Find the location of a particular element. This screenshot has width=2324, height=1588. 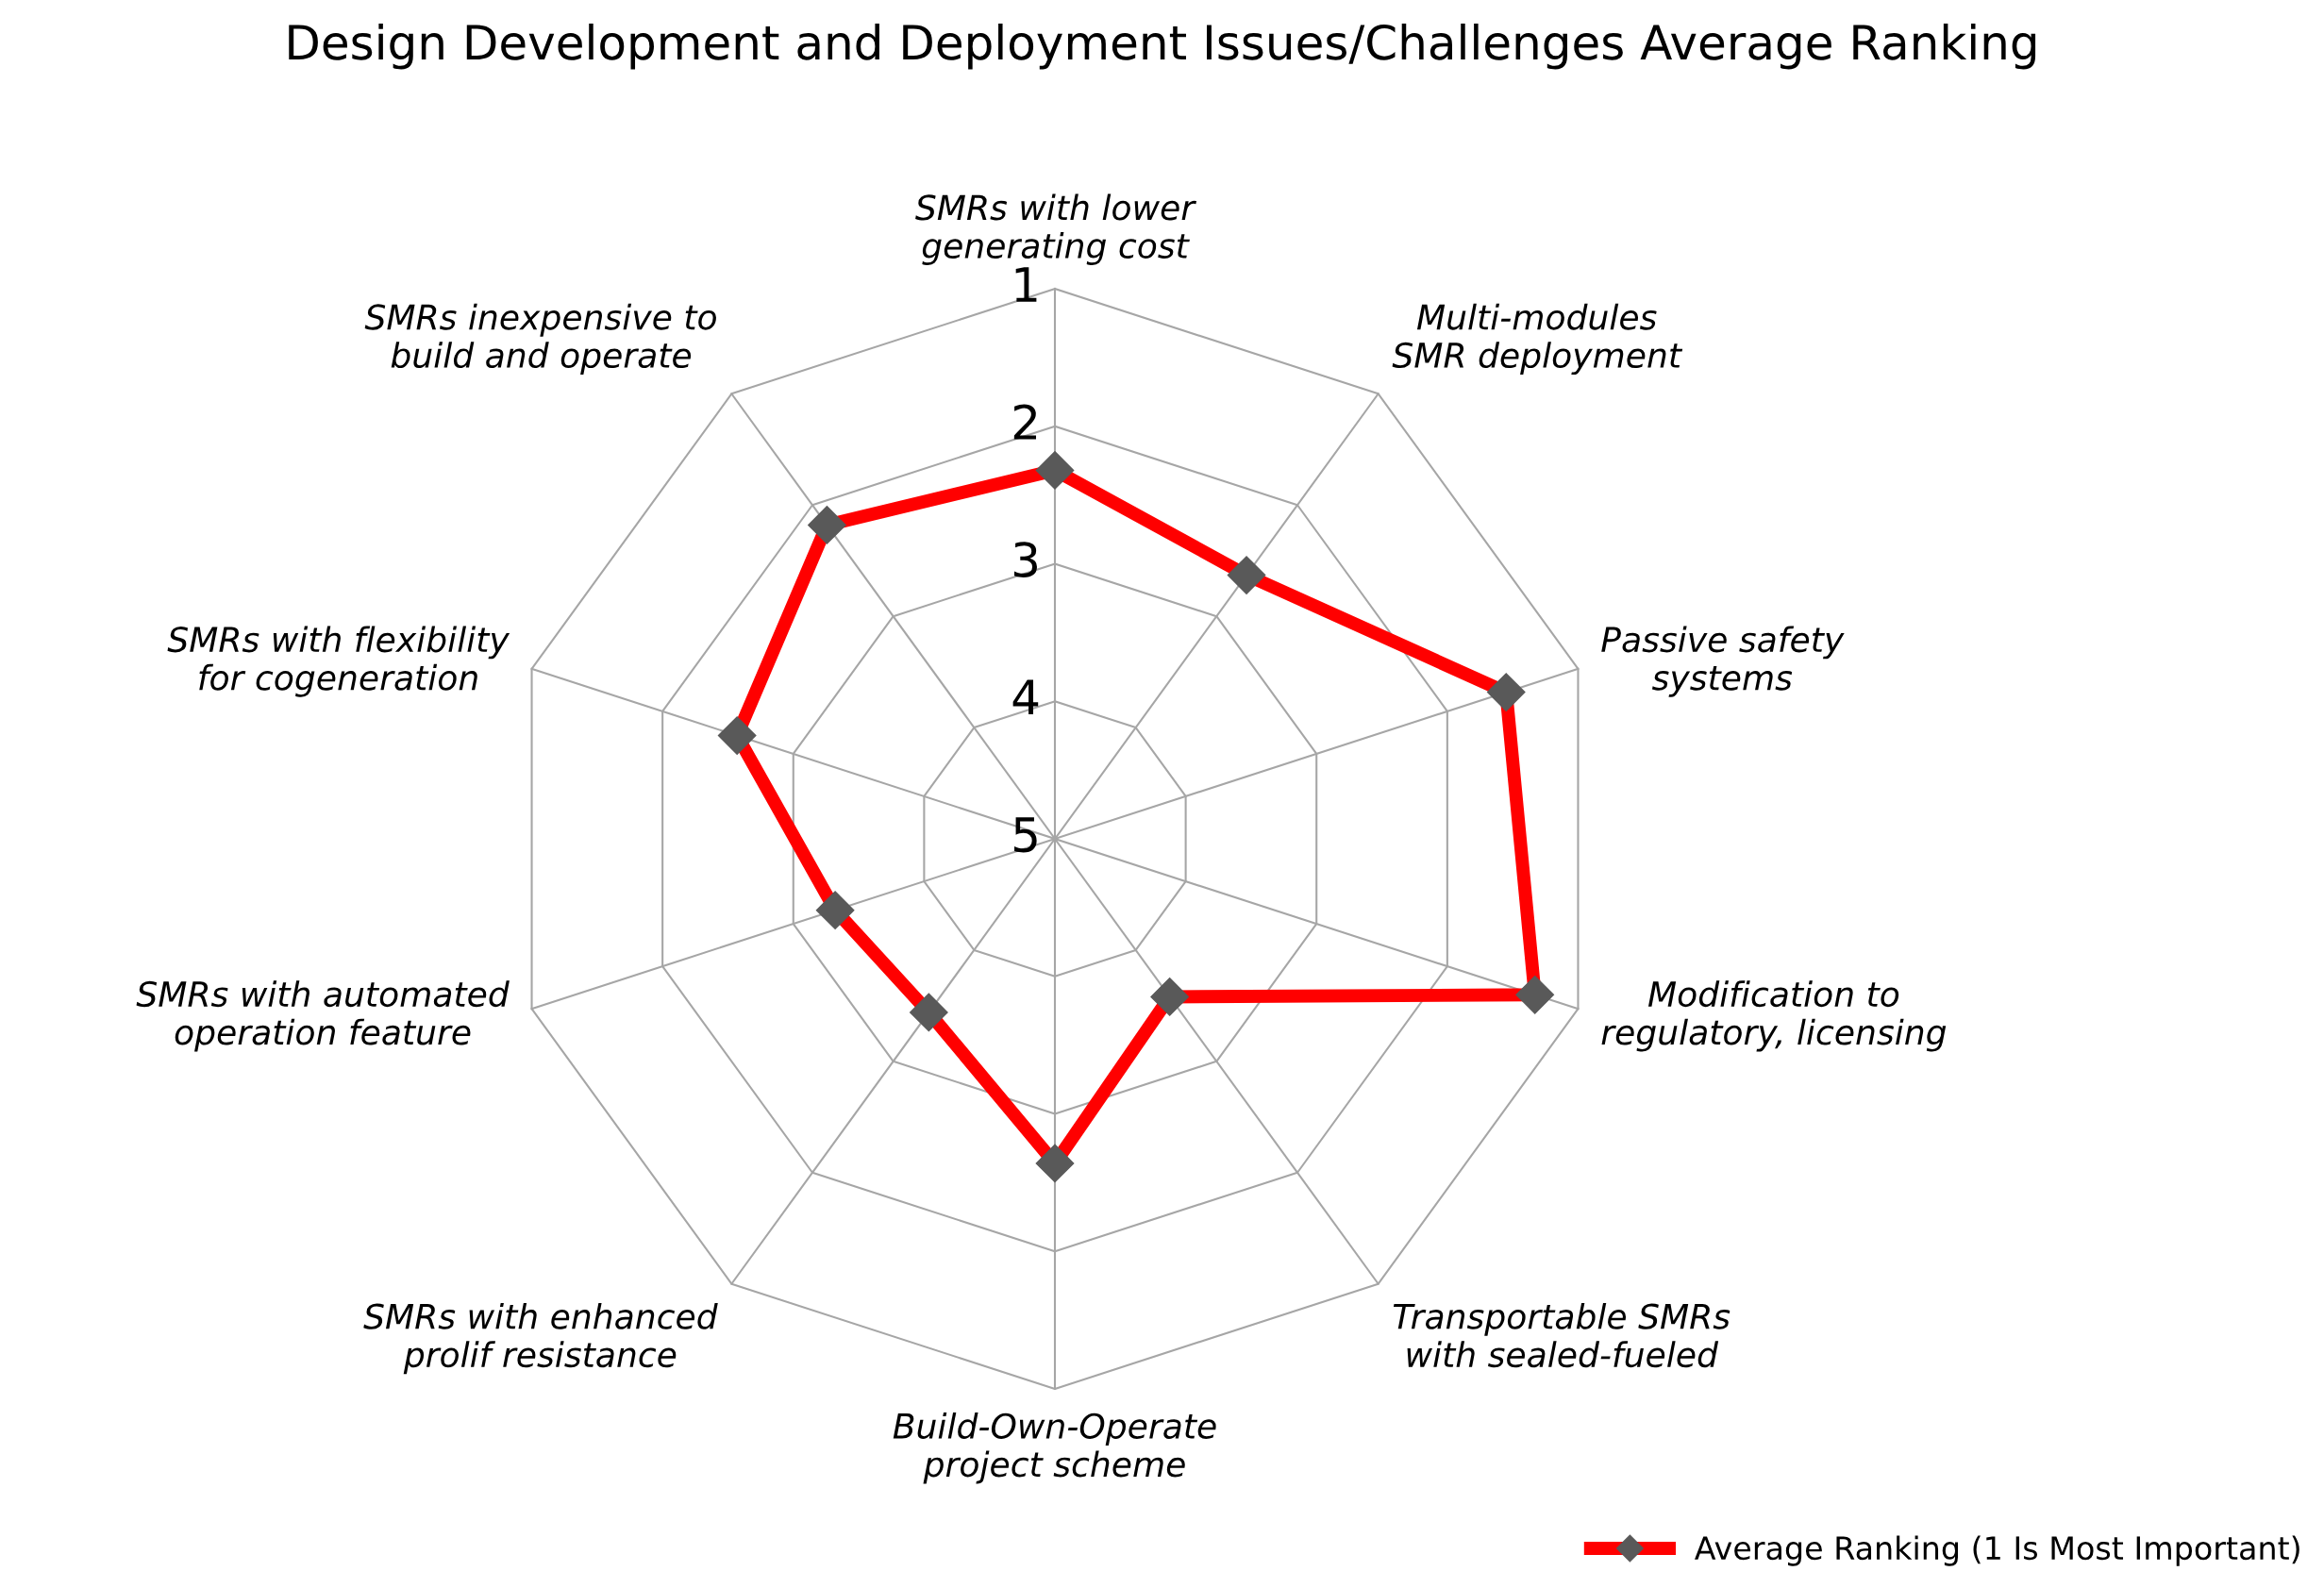

spoke-label: Transportable SMRs with sealed-fueled is located at coordinates (1561, 1335).